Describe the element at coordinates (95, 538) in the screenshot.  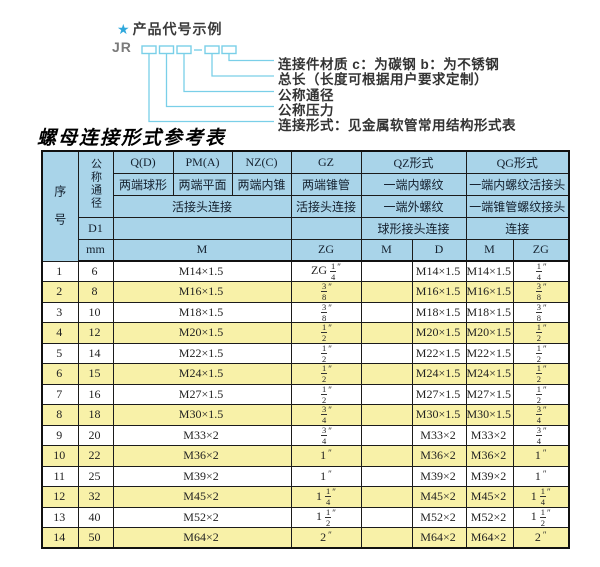
I see `cell-dn: 50` at that location.